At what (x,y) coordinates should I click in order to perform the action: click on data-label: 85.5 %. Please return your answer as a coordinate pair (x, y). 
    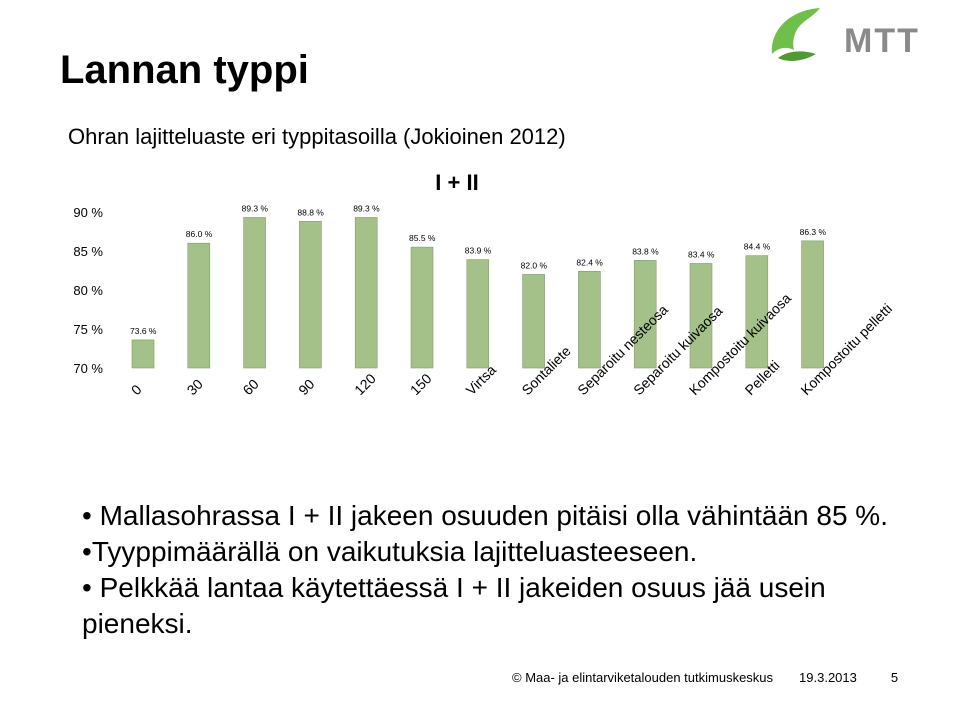
    Looking at the image, I should click on (422, 238).